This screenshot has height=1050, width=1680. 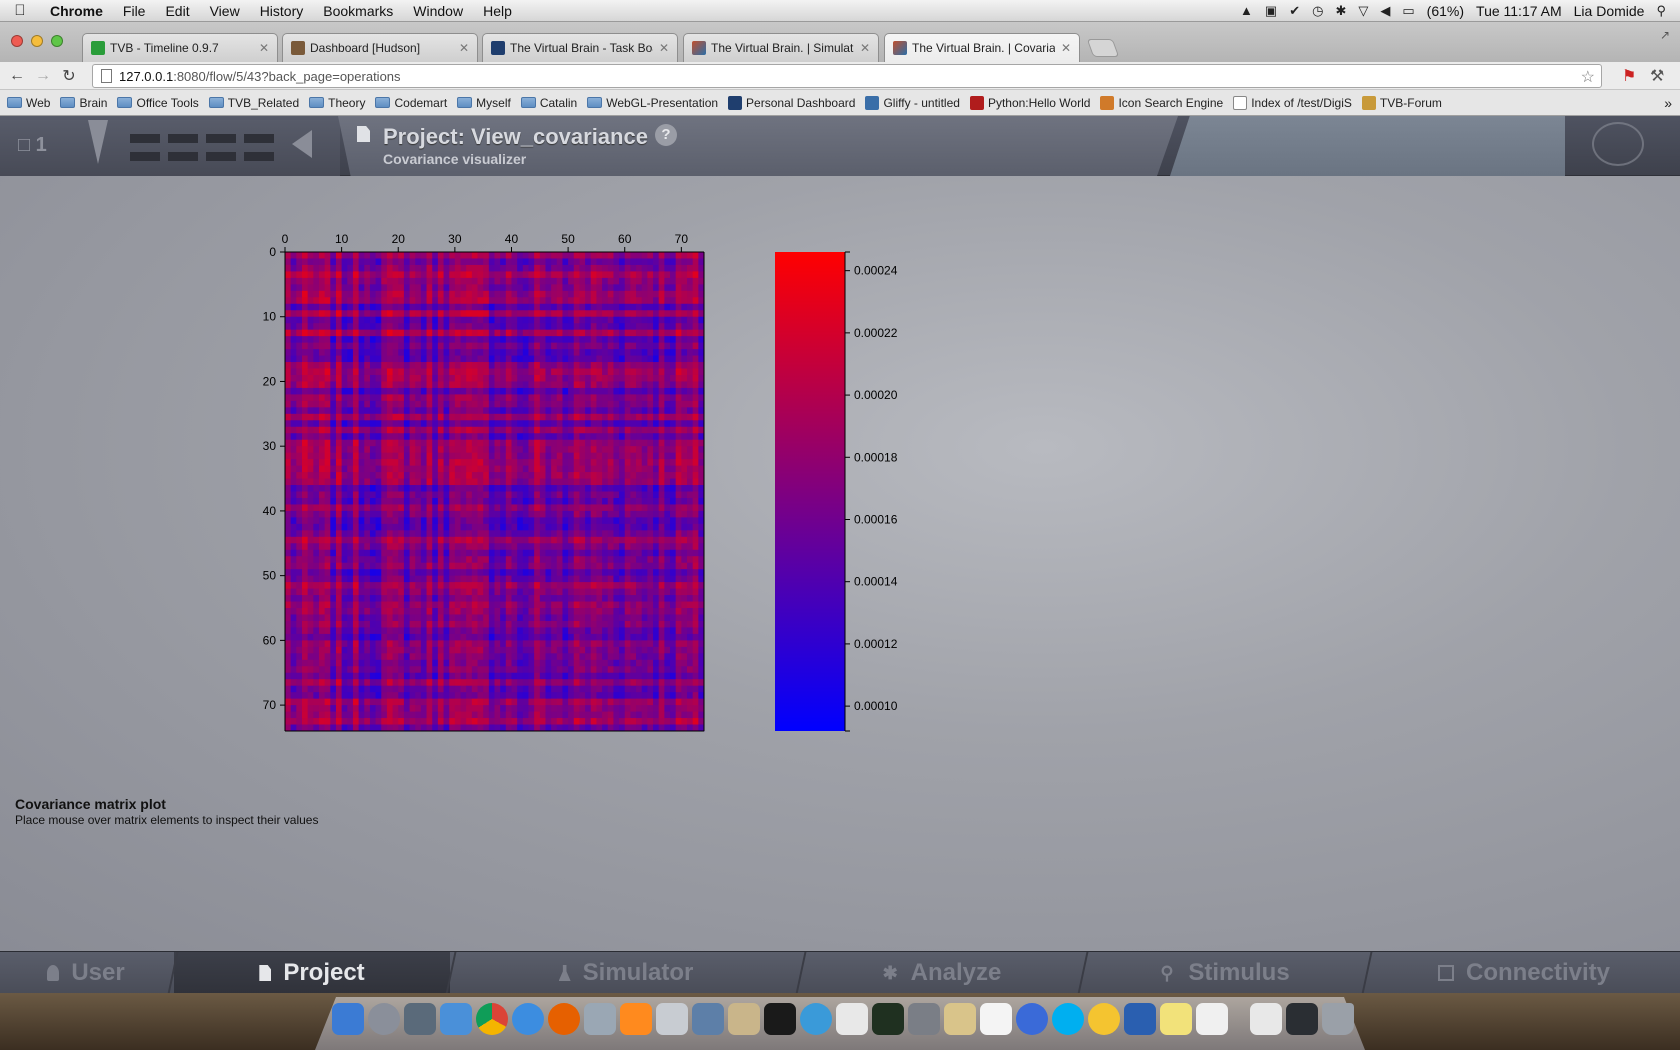 I want to click on bookmark-folder: Office Tools, so click(x=158, y=103).